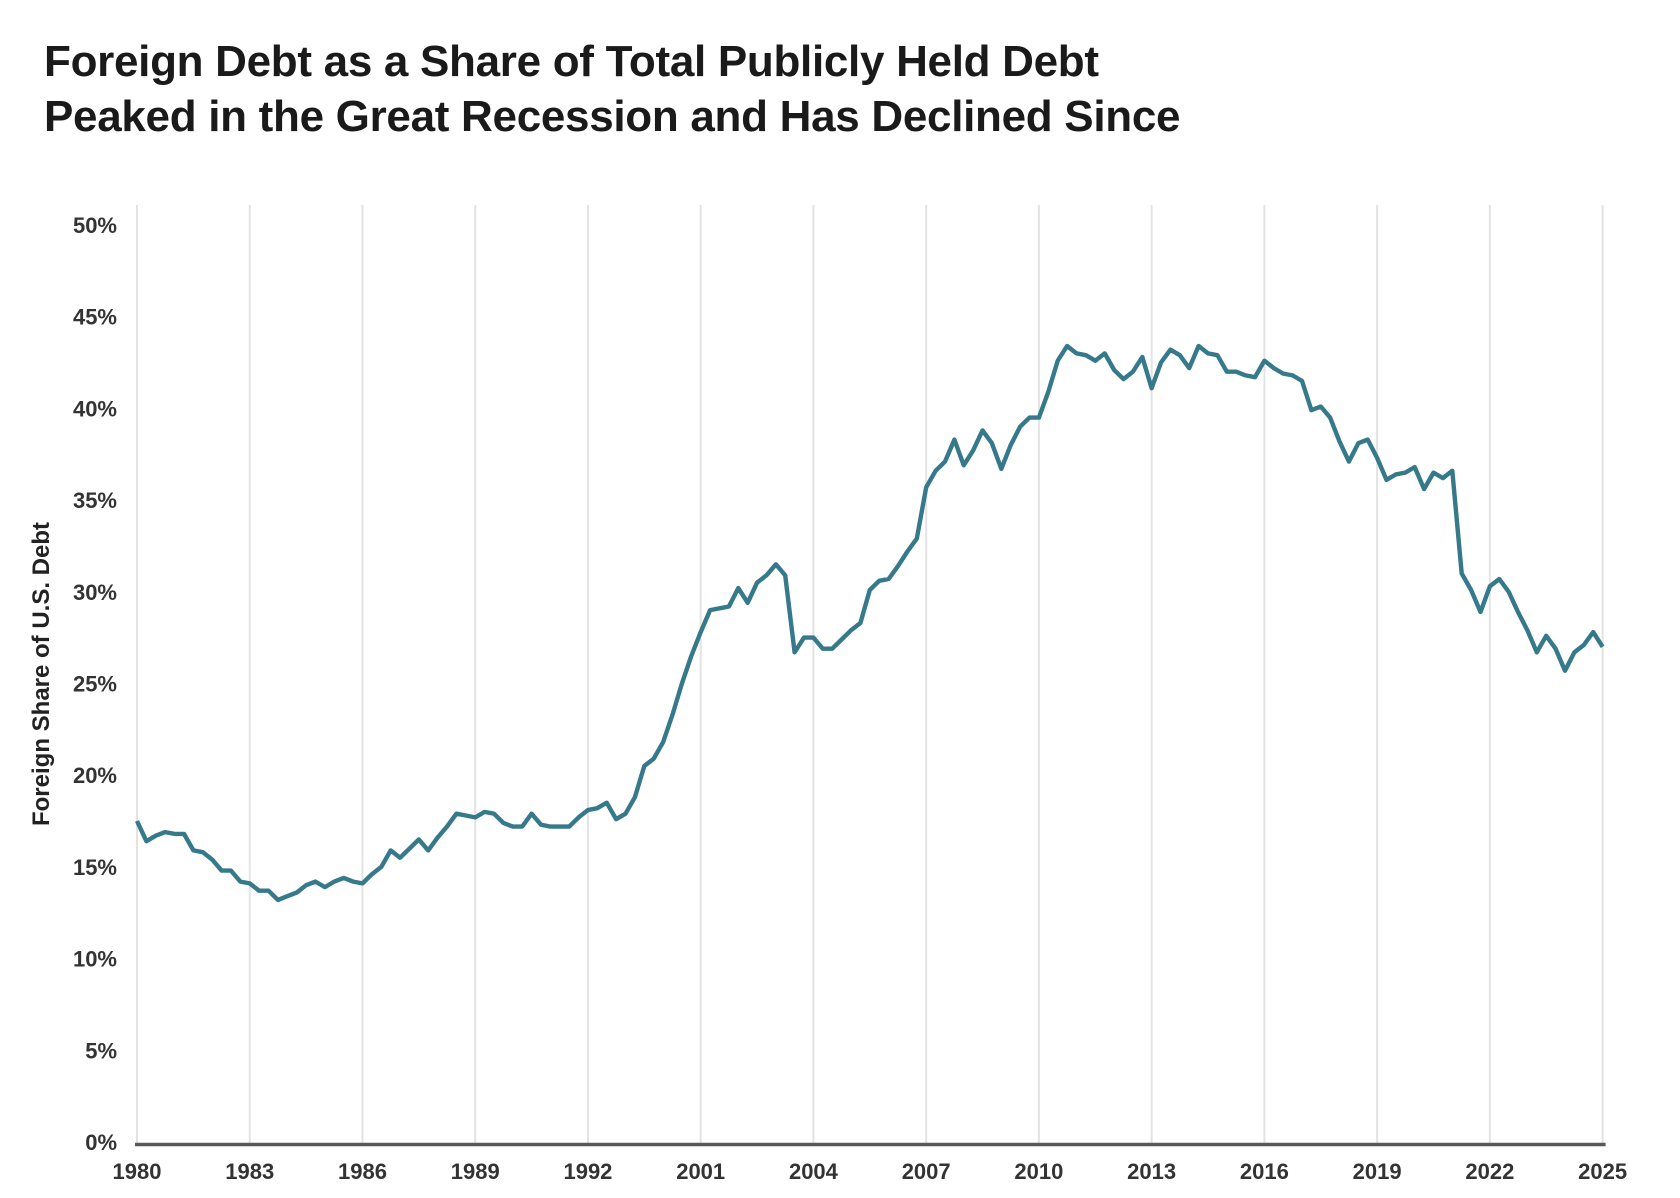 The image size is (1680, 1198). What do you see at coordinates (95, 959) in the screenshot?
I see `y-tick-label: 10%` at bounding box center [95, 959].